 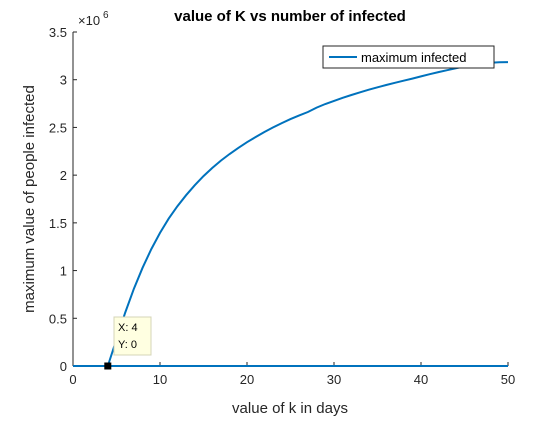 I want to click on y-tick-label: 1, so click(x=63, y=271).